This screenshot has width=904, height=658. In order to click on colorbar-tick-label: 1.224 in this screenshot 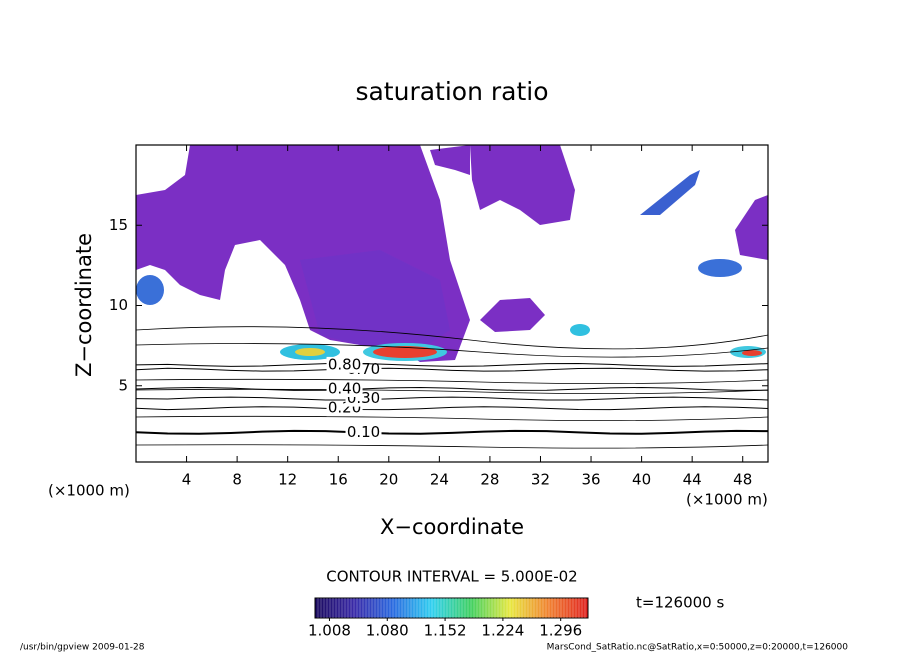, I will do `click(502, 631)`.